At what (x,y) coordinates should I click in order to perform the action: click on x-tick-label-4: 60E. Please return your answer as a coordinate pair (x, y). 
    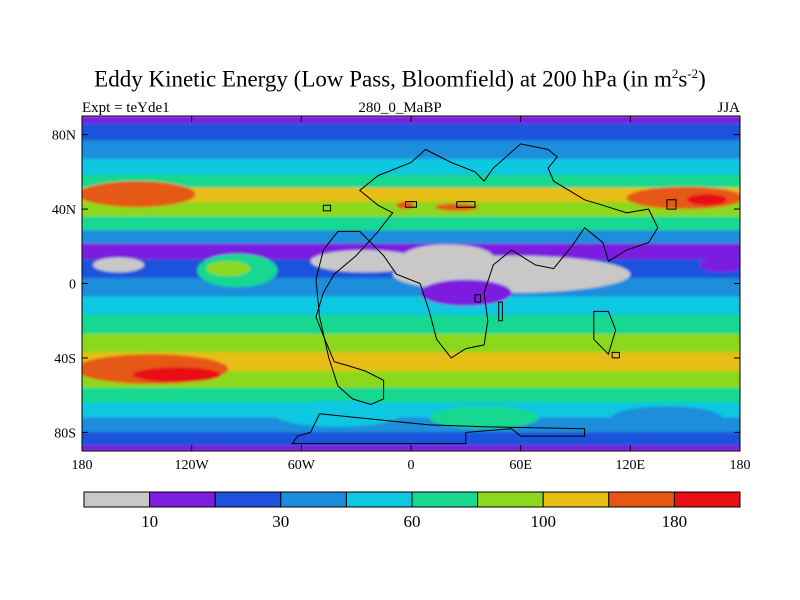
    Looking at the image, I should click on (520, 465).